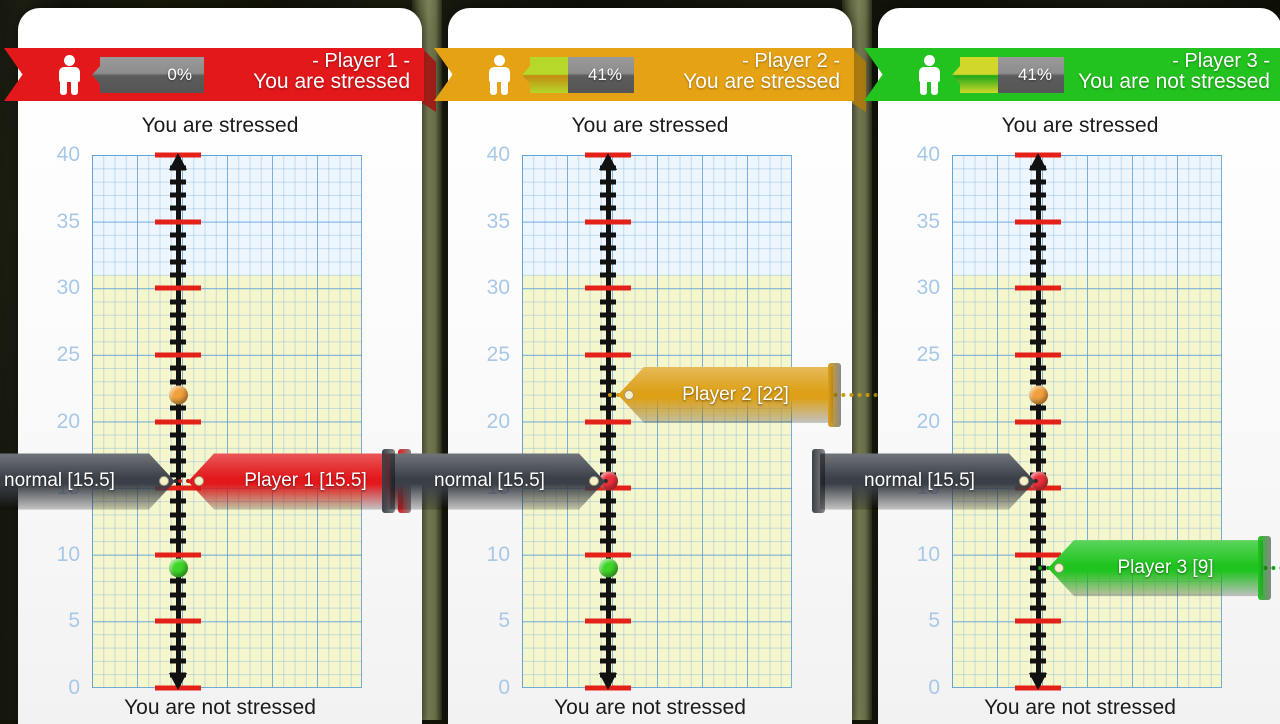 Image resolution: width=1280 pixels, height=724 pixels. I want to click on person-icon, so click(929, 75).